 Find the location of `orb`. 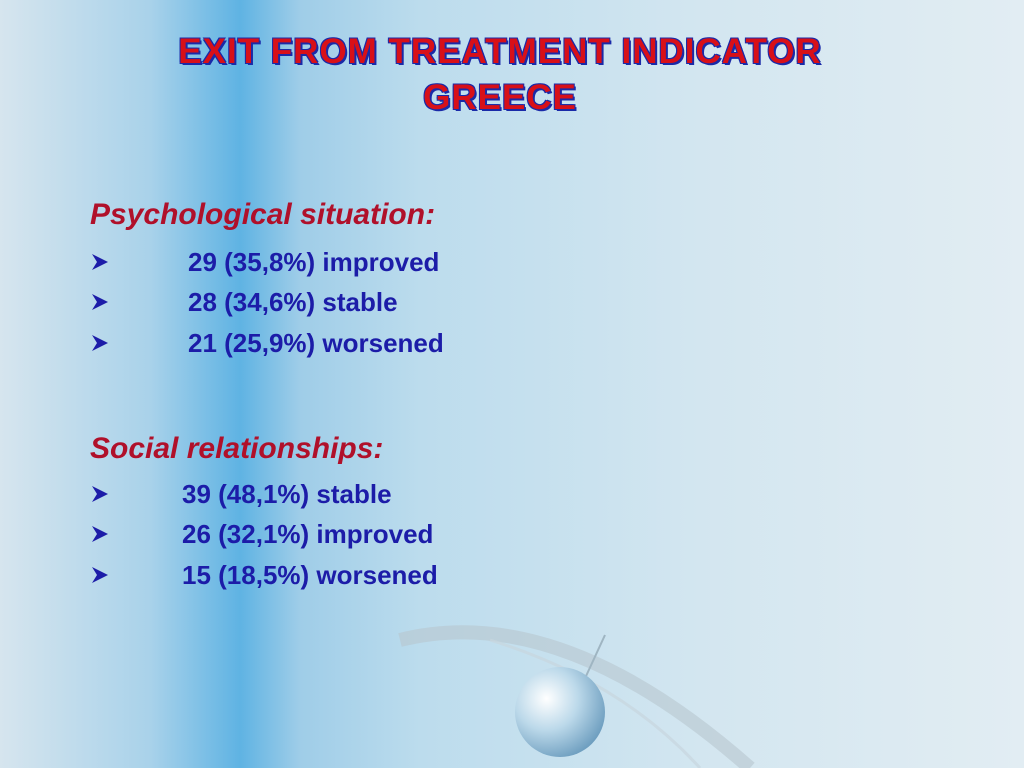

orb is located at coordinates (560, 712).